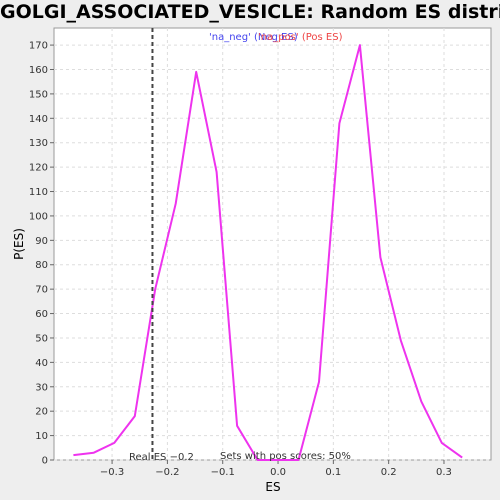  What do you see at coordinates (389, 472) in the screenshot?
I see `x-tick-label: 0.2` at bounding box center [389, 472].